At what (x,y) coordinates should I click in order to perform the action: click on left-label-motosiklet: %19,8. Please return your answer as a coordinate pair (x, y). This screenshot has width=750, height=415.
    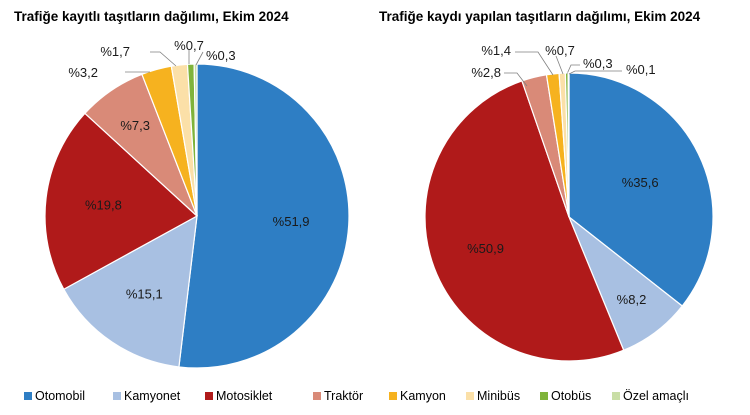
    Looking at the image, I should click on (103, 204).